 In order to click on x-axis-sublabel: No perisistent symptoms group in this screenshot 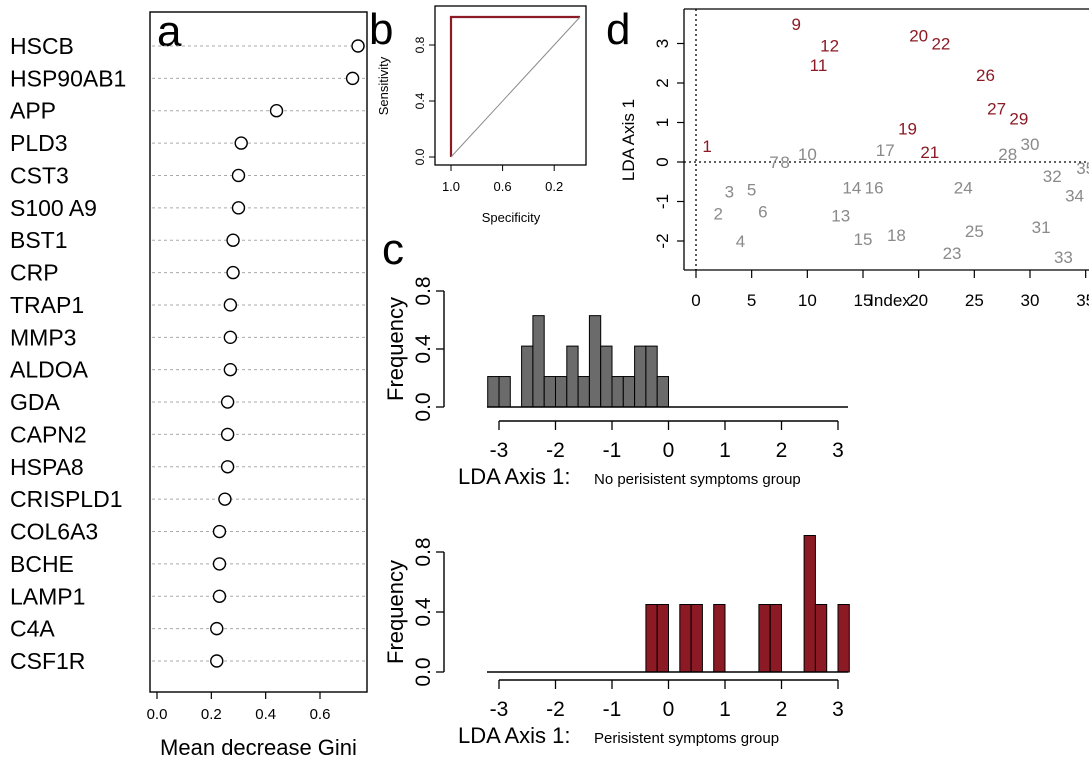, I will do `click(697, 479)`.